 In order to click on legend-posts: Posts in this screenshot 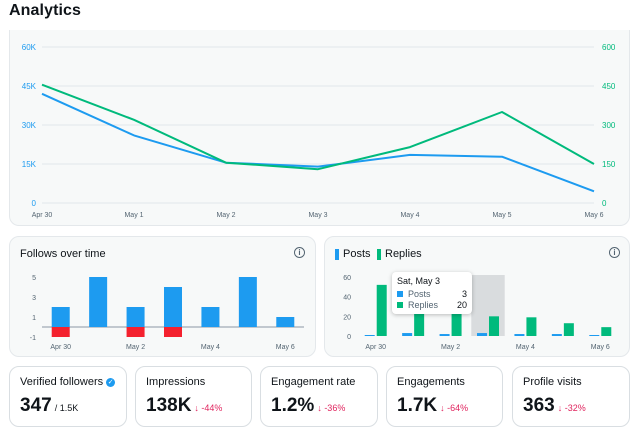, I will do `click(353, 254)`.